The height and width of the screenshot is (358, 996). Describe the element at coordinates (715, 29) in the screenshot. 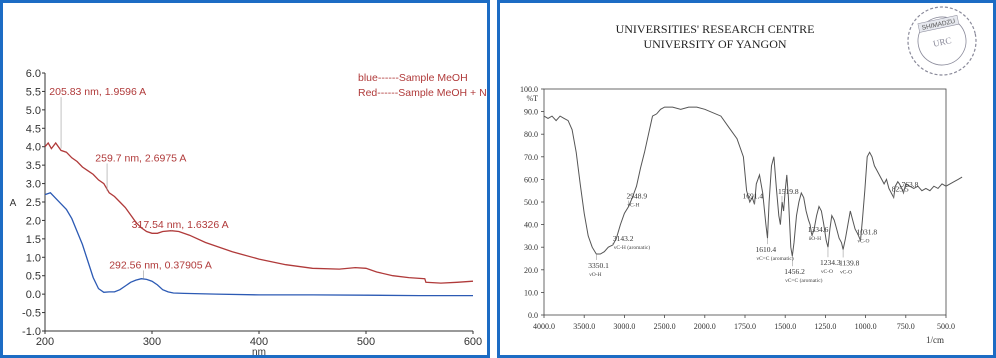

I see `chart-title: UNIVERSITIES' RESEARCH CENTRE` at that location.